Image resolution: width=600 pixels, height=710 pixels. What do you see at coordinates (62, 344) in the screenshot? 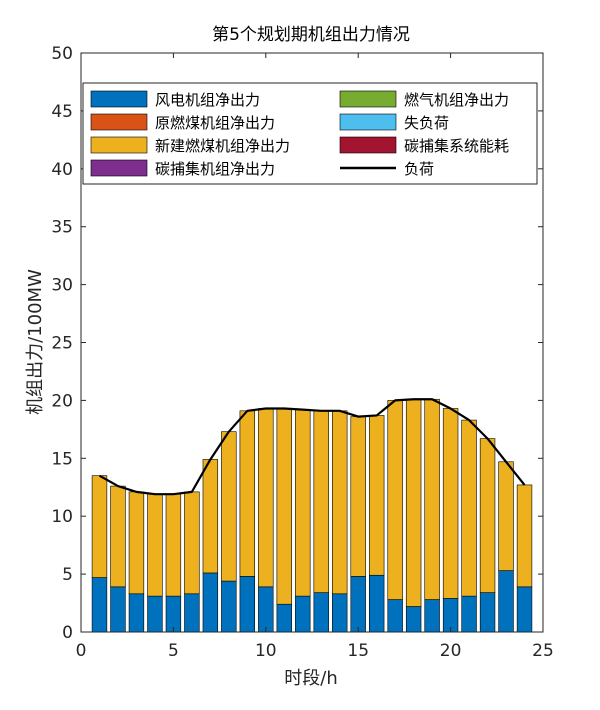
I see `y-tick-label-25: 25` at bounding box center [62, 344].